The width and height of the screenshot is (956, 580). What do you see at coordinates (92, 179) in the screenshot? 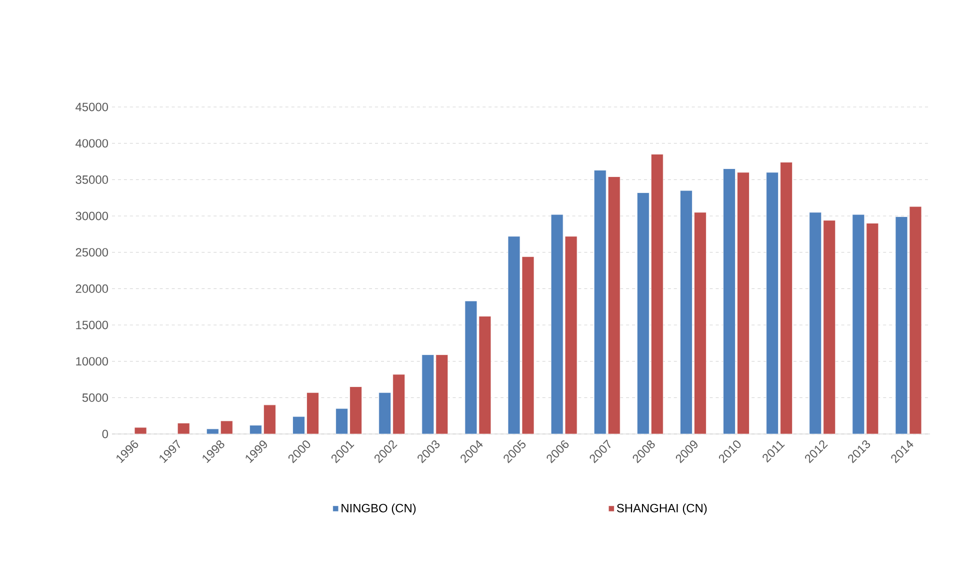
I see `y-tick-label: 35000` at bounding box center [92, 179].